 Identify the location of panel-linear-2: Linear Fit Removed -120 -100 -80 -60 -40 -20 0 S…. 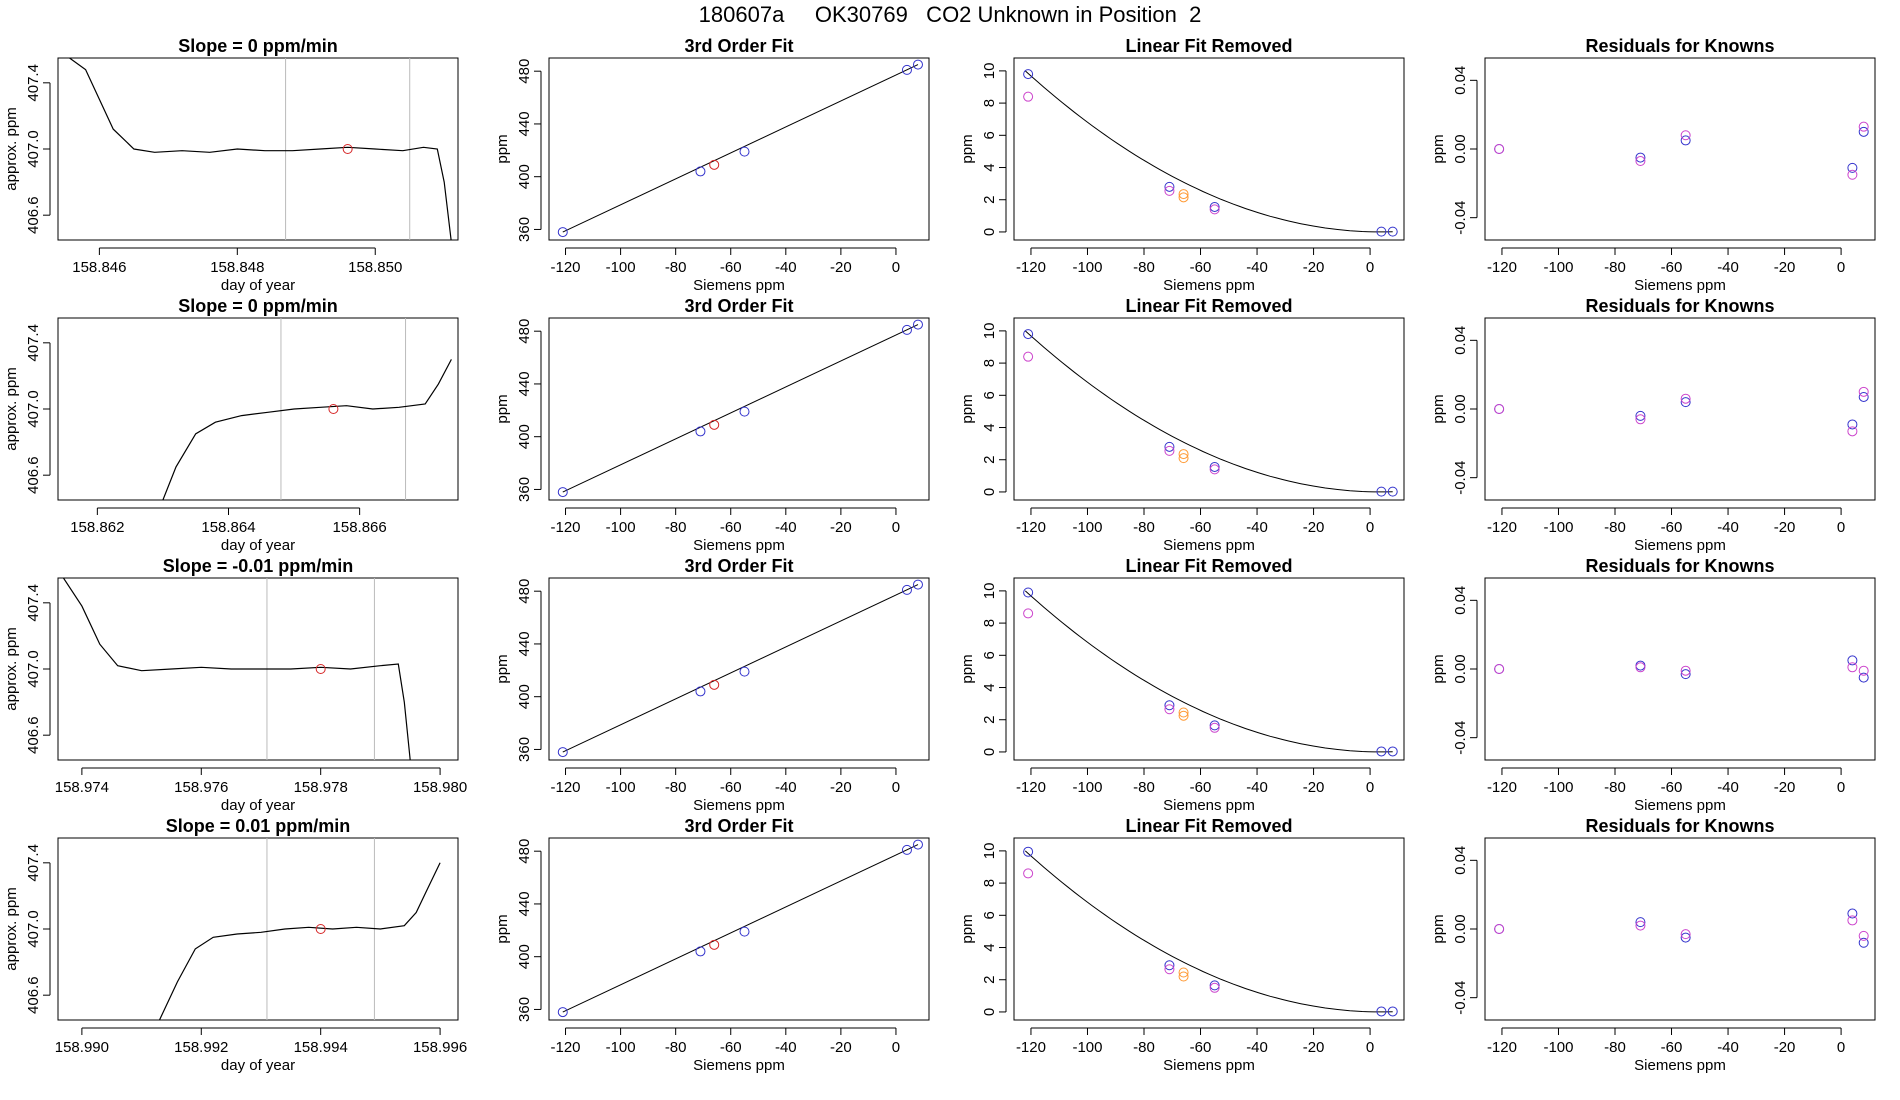
(1182, 685).